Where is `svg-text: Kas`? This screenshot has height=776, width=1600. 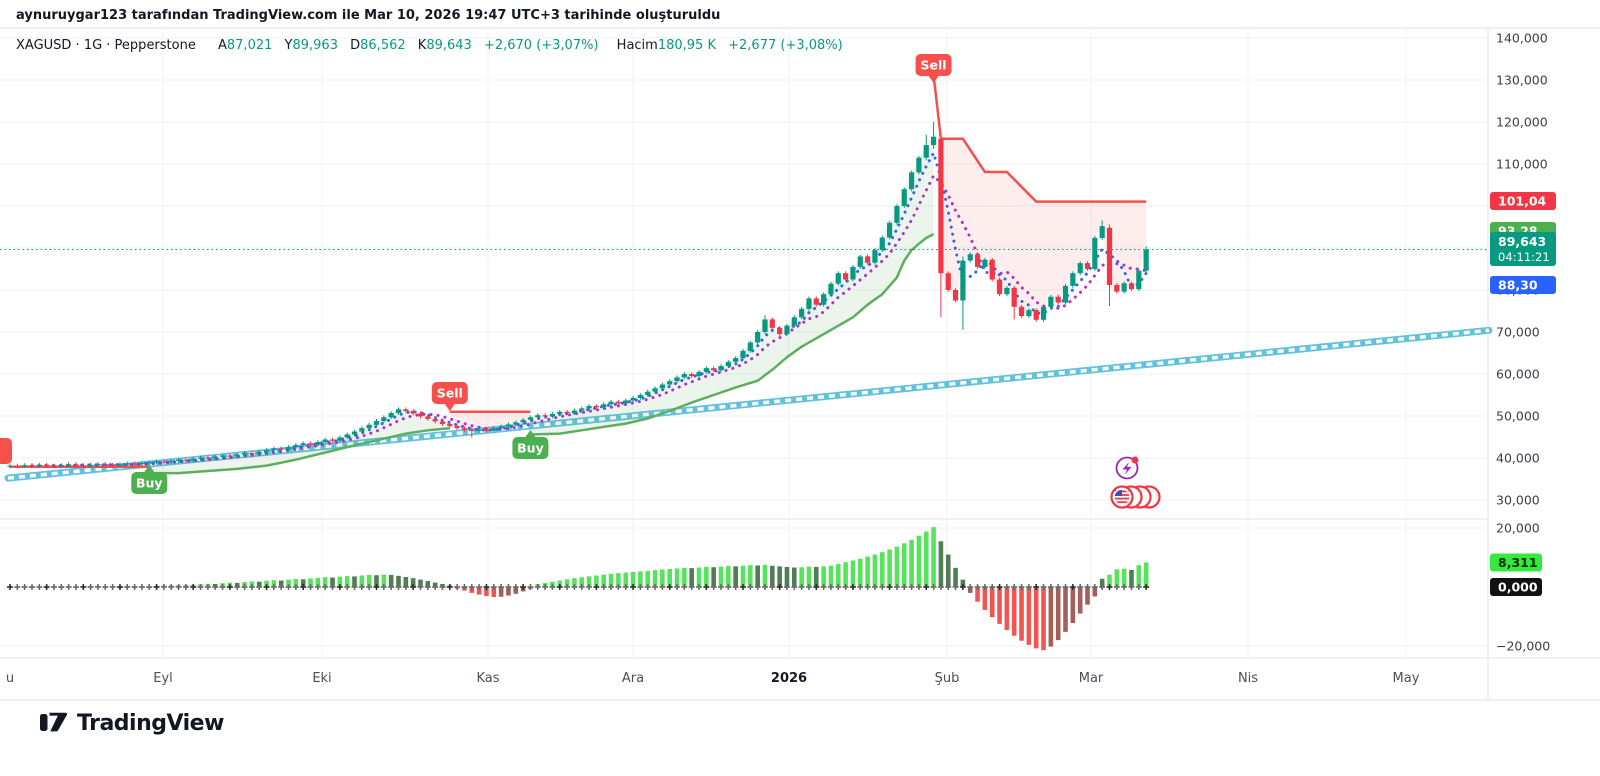 svg-text: Kas is located at coordinates (487, 678).